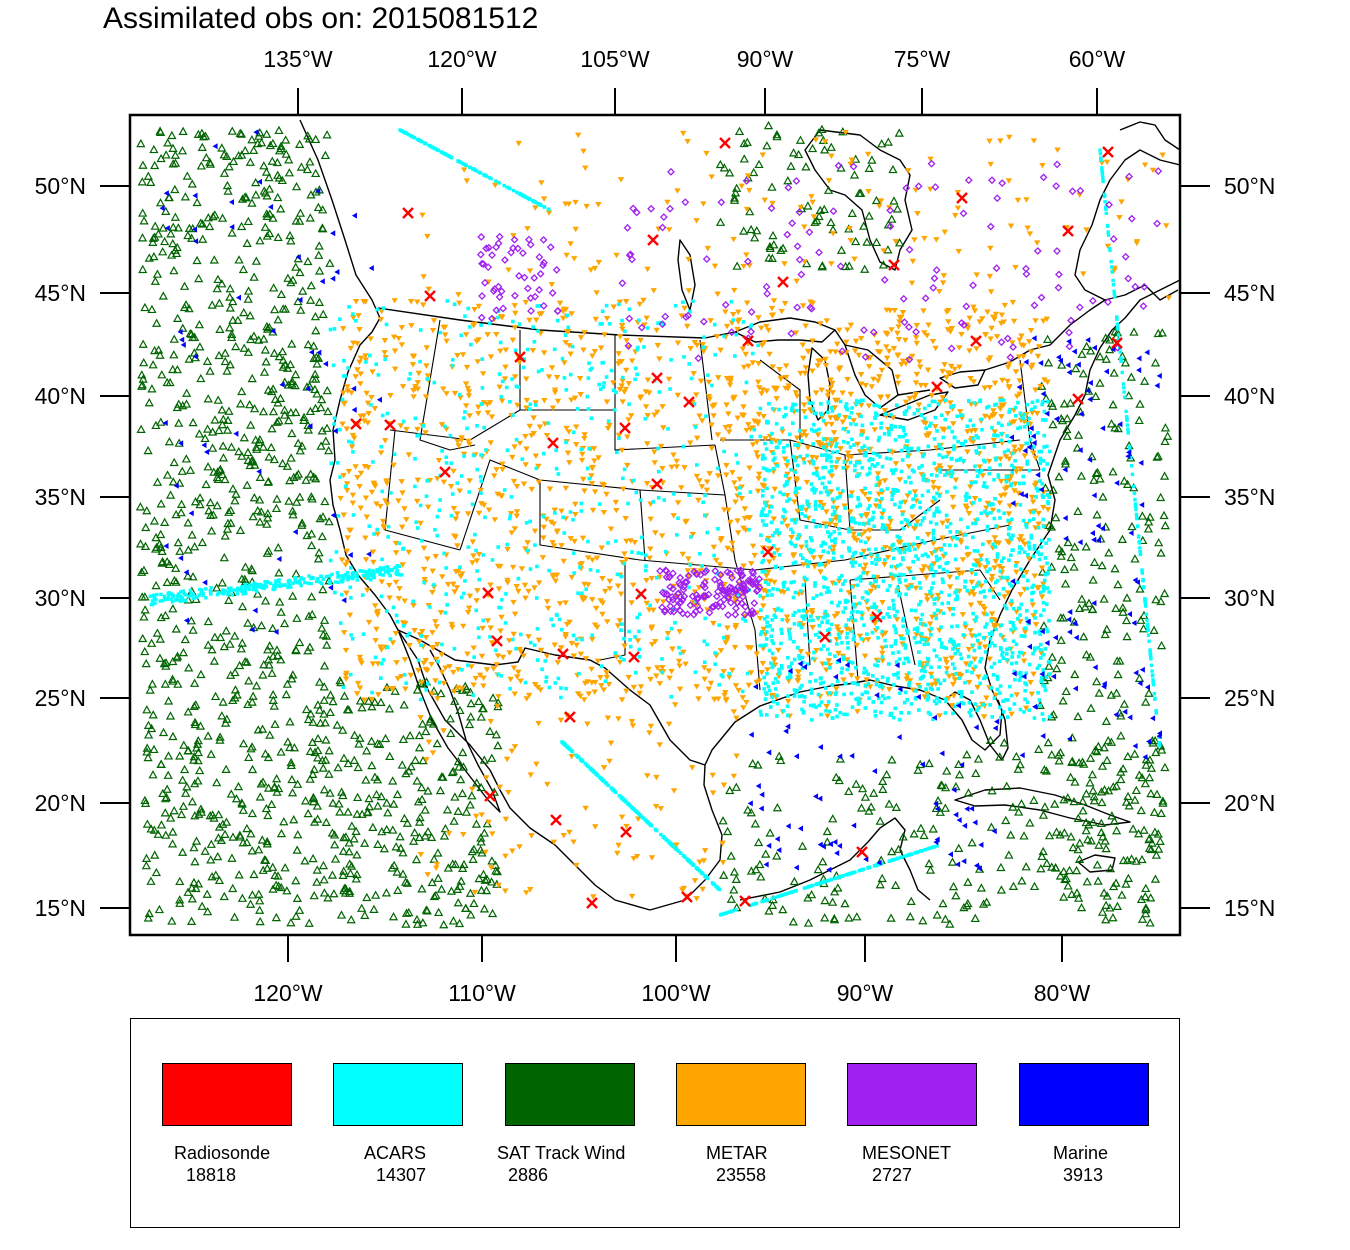 Image resolution: width=1350 pixels, height=1250 pixels. Describe the element at coordinates (835, 859) in the screenshot. I see `coastline-yucatan` at that location.